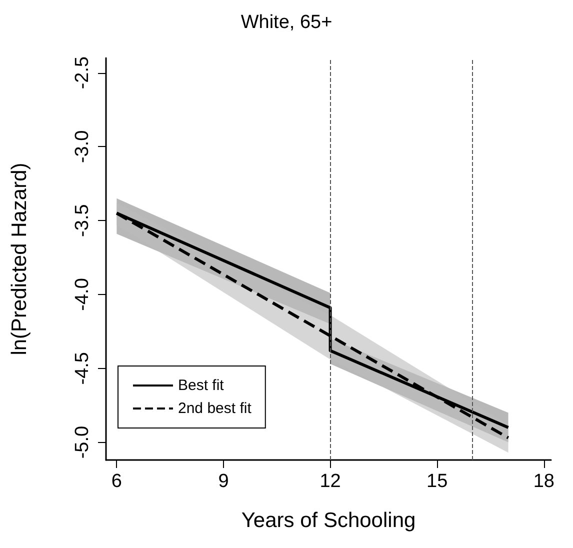  I want to click on y-tick-label: -3.5, so click(82, 220).